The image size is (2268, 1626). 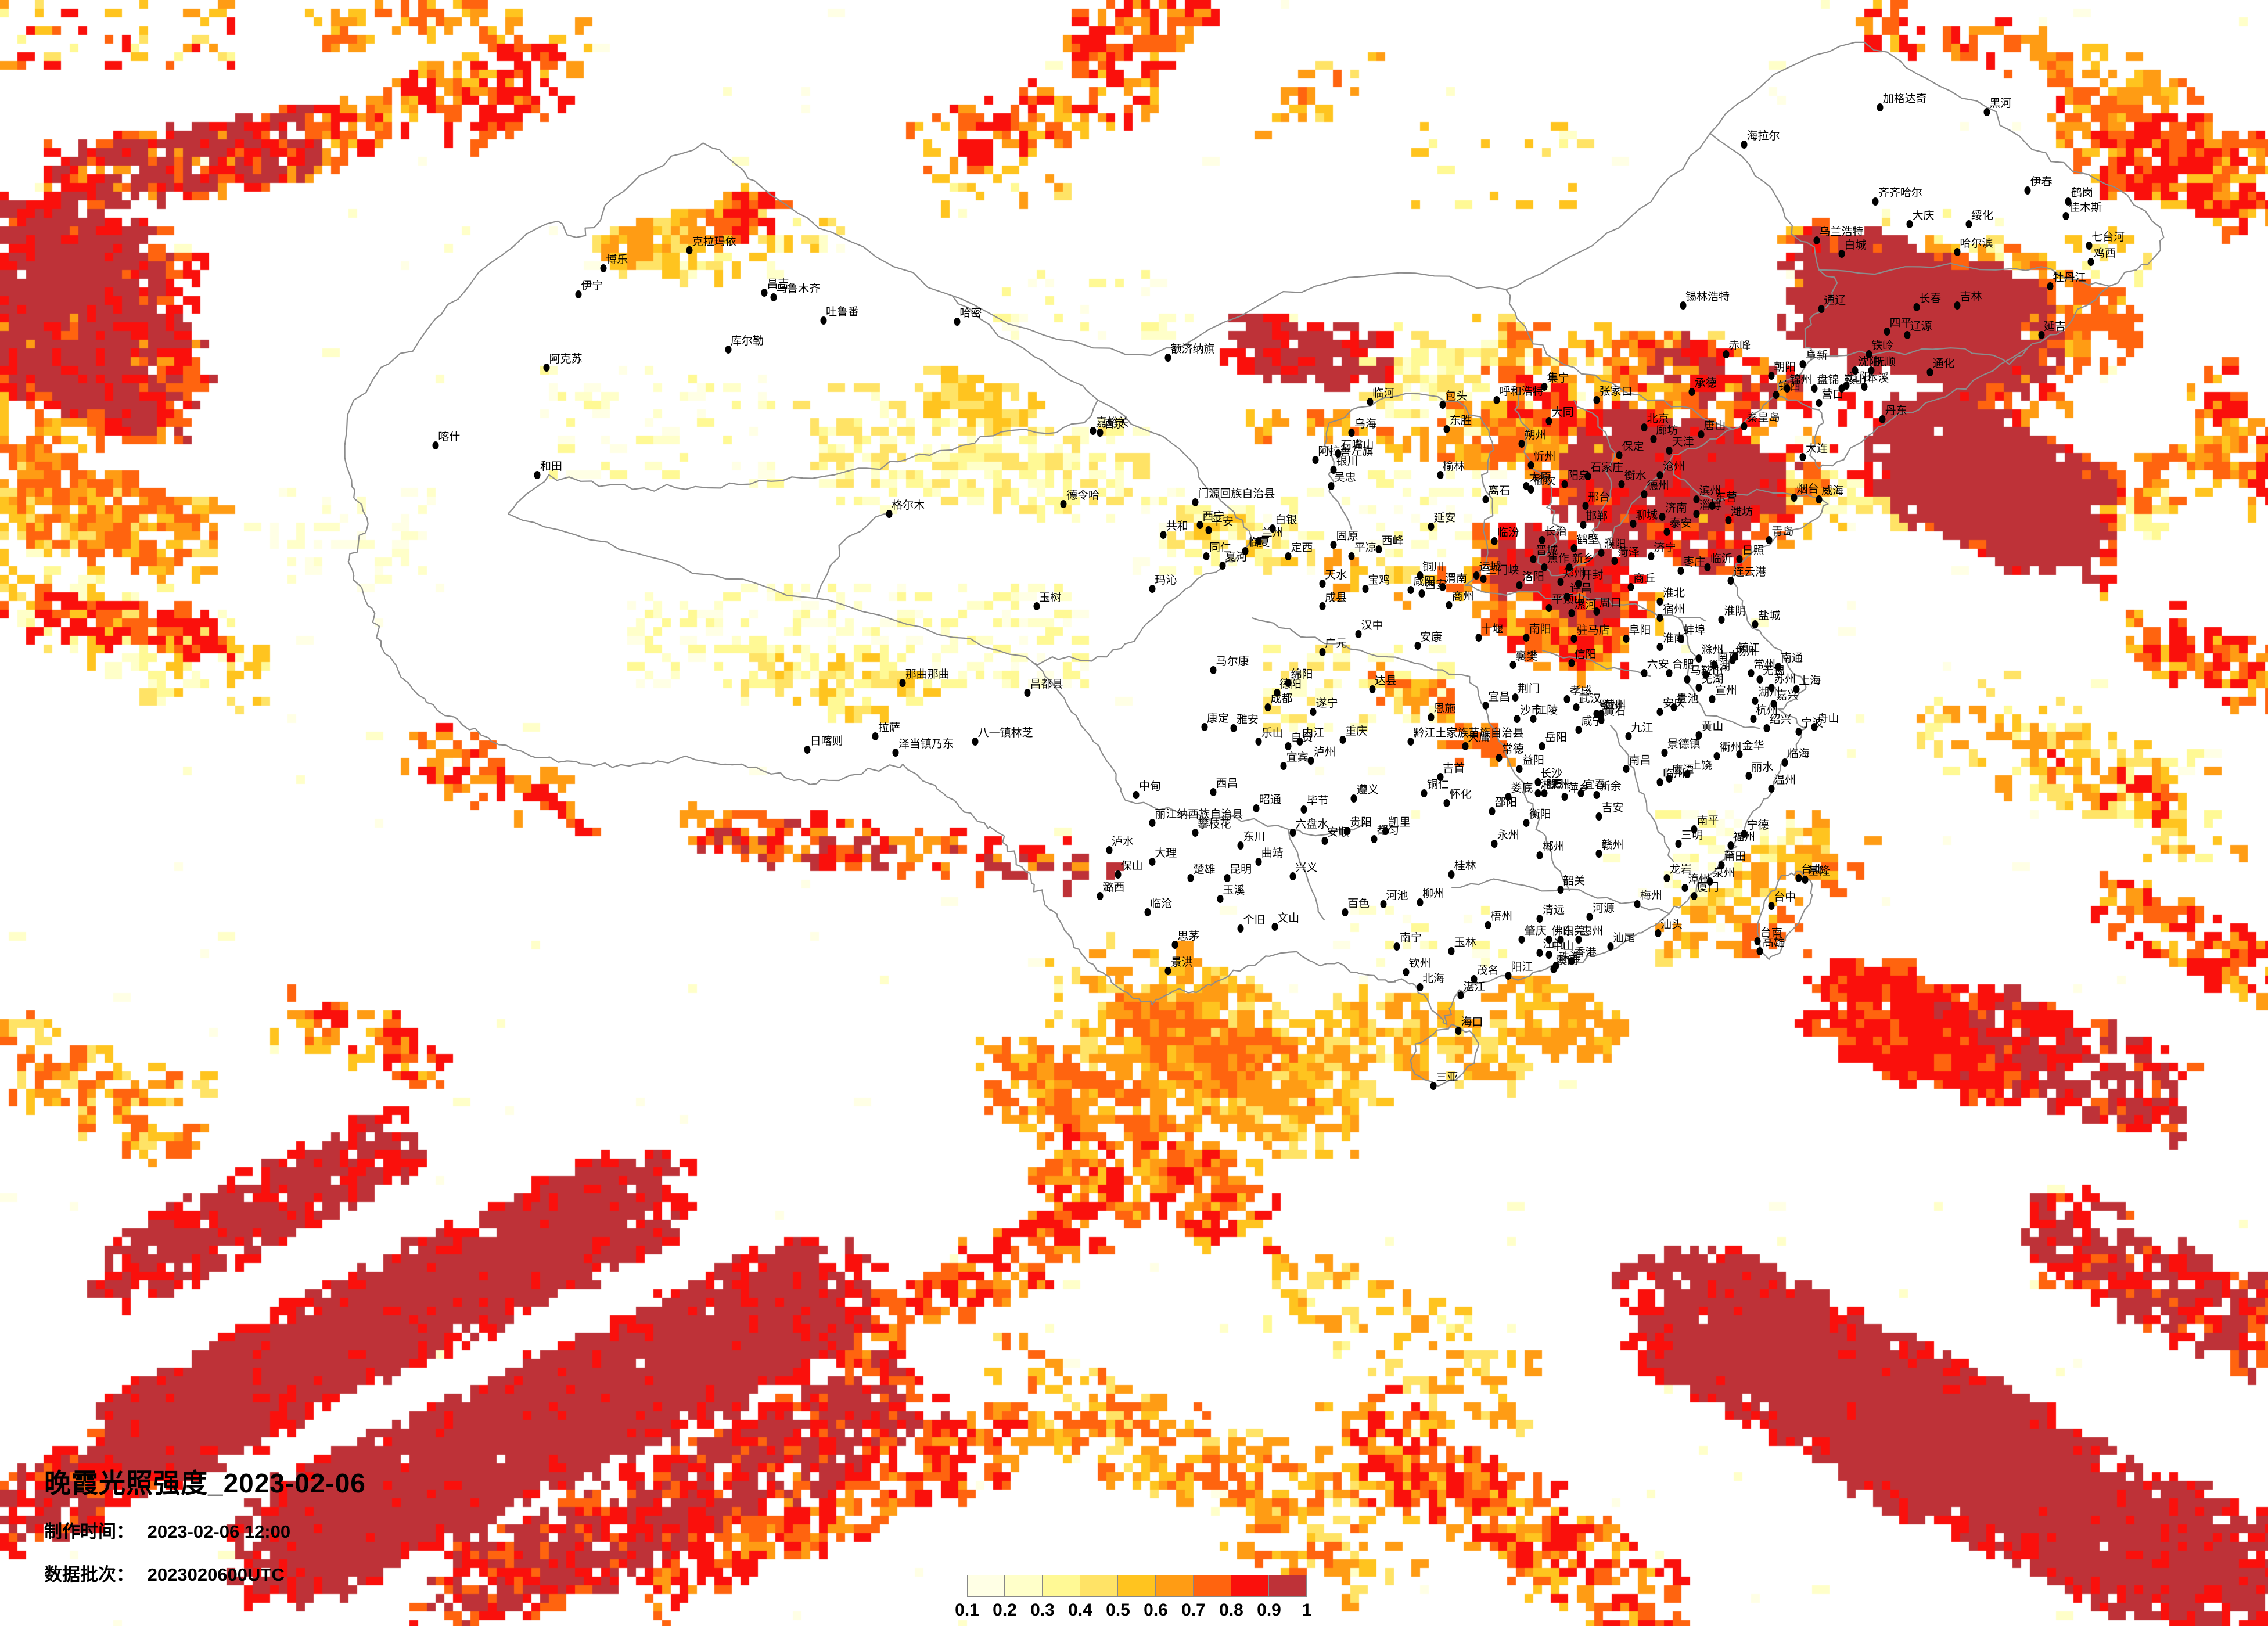 I want to click on city-label: 温州, so click(x=1785, y=780).